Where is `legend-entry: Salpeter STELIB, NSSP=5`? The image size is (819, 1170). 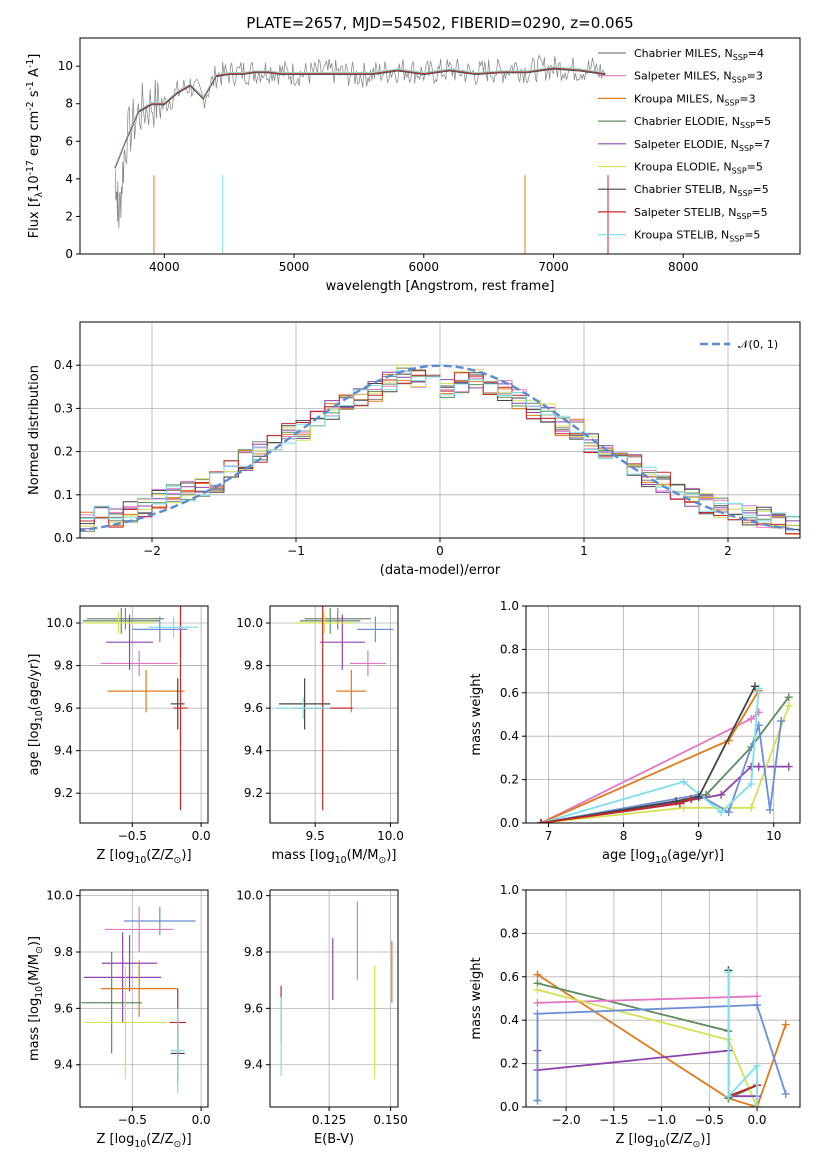 legend-entry: Salpeter STELIB, NSSP=5 is located at coordinates (701, 213).